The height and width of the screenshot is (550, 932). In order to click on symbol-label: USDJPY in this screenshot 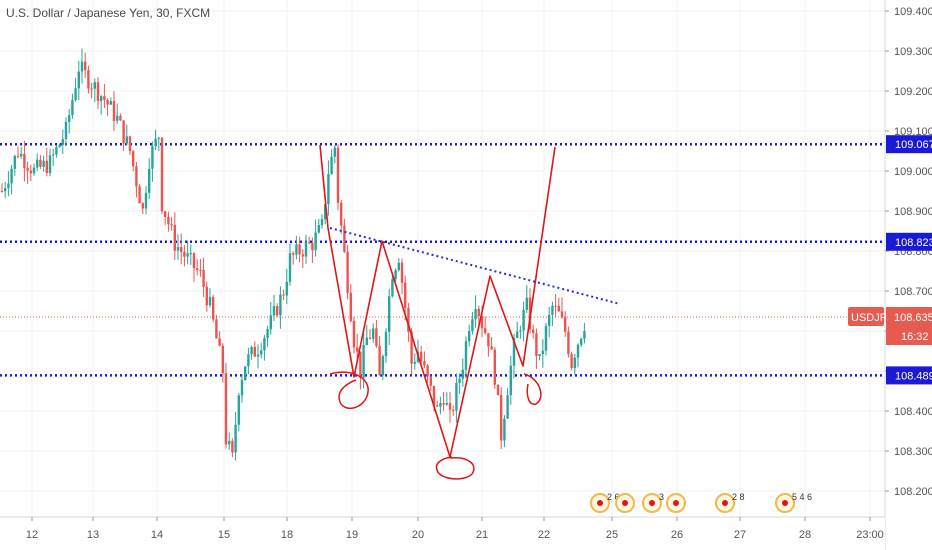, I will do `click(873, 318)`.